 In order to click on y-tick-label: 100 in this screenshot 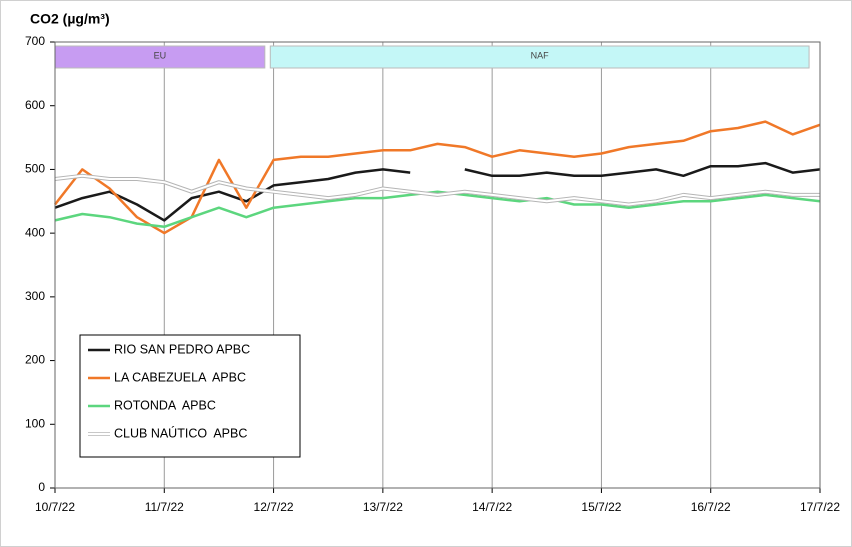, I will do `click(35, 423)`.